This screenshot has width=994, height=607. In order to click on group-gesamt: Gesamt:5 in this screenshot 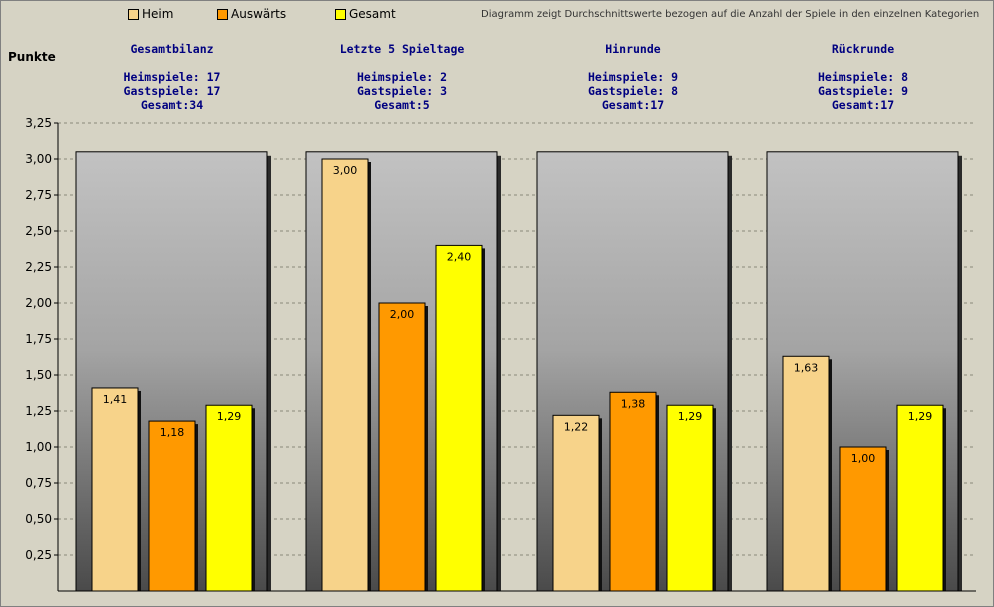, I will do `click(402, 105)`.